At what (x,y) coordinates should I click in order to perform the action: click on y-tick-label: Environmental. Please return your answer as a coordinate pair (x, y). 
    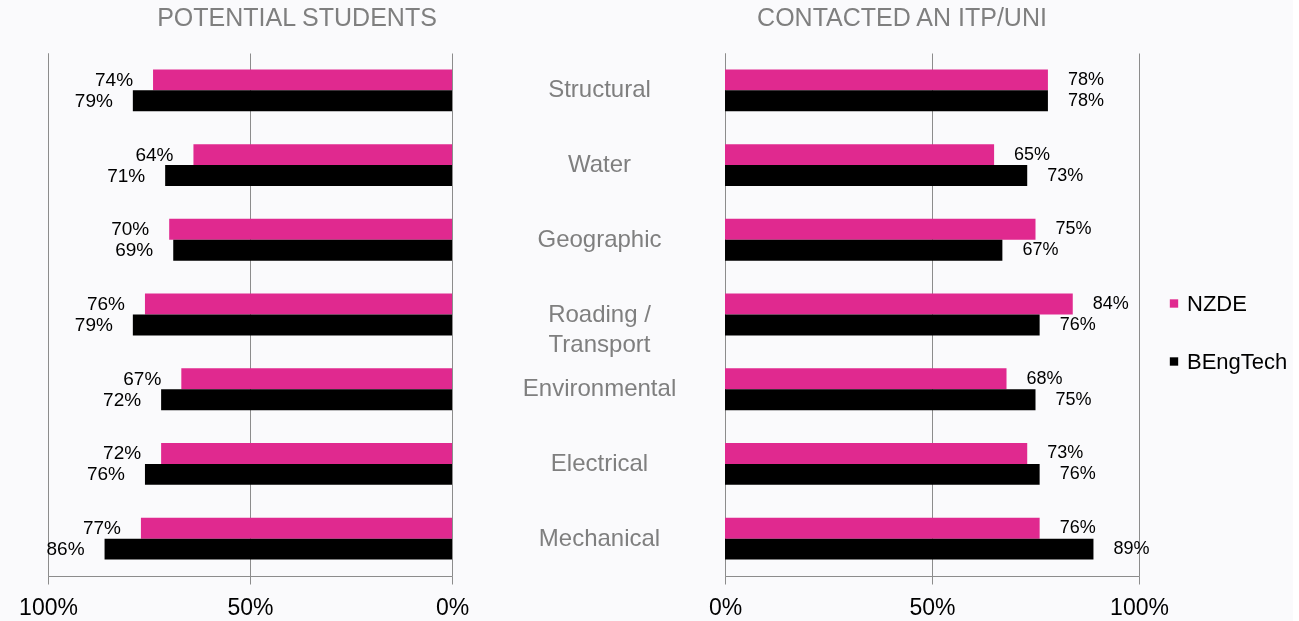
    Looking at the image, I should click on (599, 388).